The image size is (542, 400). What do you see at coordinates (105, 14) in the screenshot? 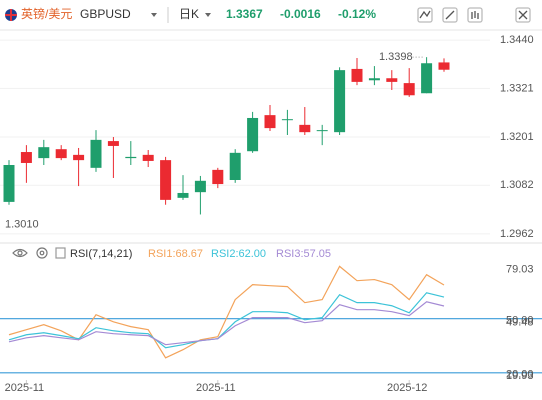
I see `pair-symbol: GBPUSD` at bounding box center [105, 14].